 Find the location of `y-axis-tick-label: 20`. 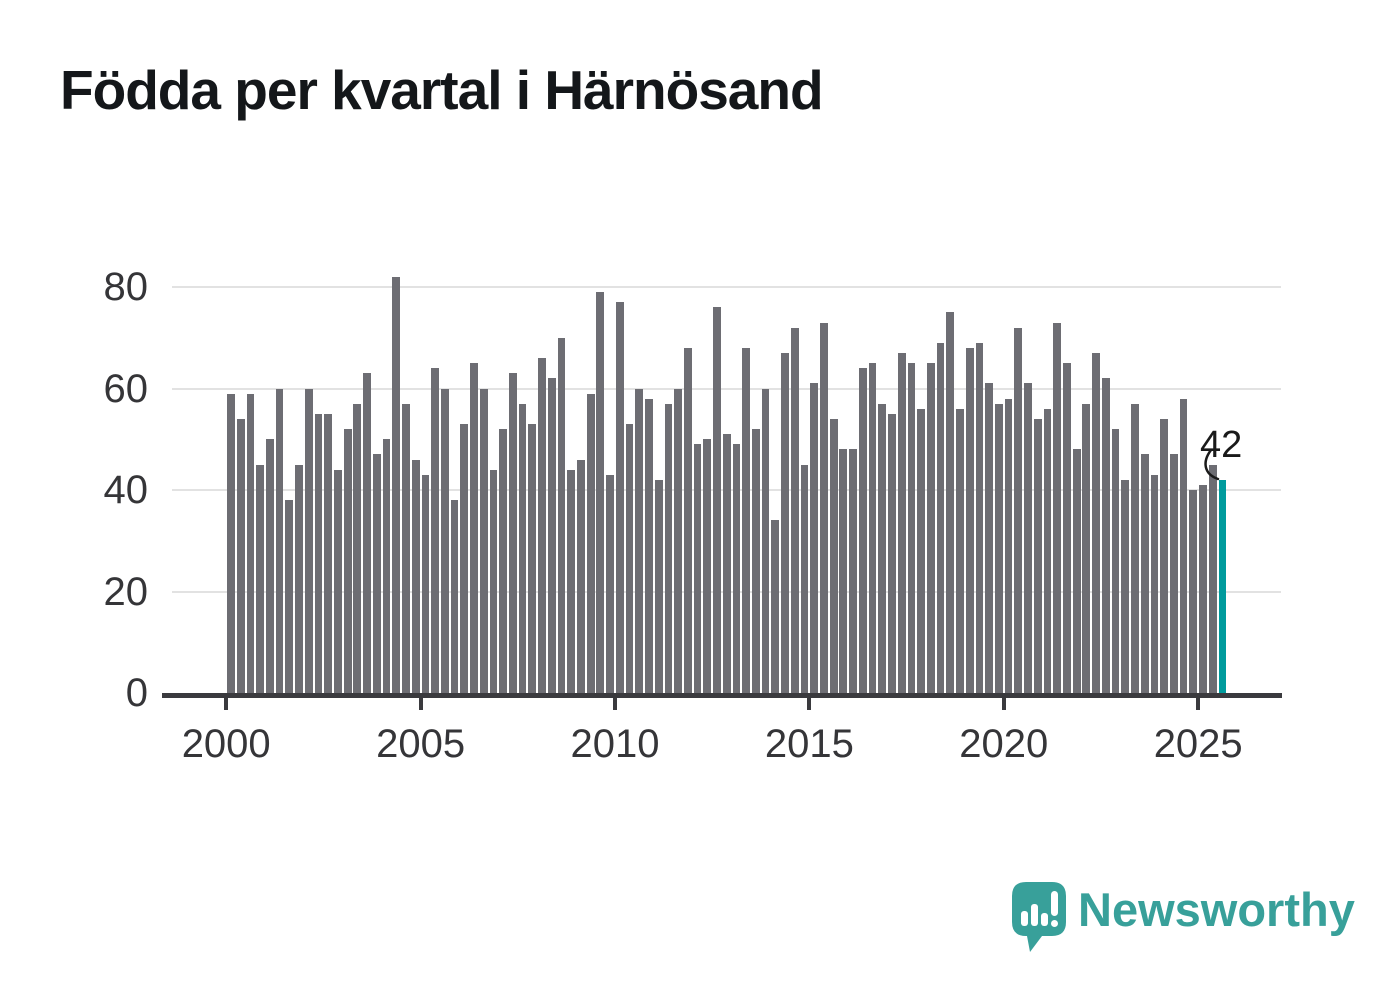

y-axis-tick-label: 20 is located at coordinates (126, 591).